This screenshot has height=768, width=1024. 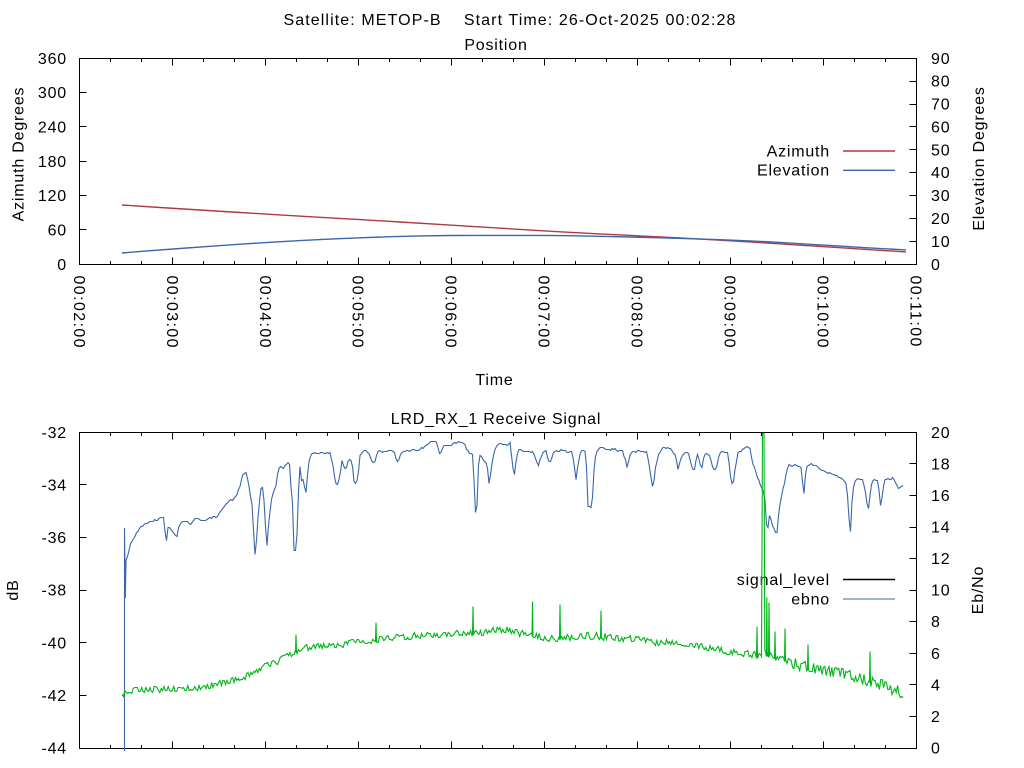 What do you see at coordinates (936, 717) in the screenshot?
I see `svg-text: 2` at bounding box center [936, 717].